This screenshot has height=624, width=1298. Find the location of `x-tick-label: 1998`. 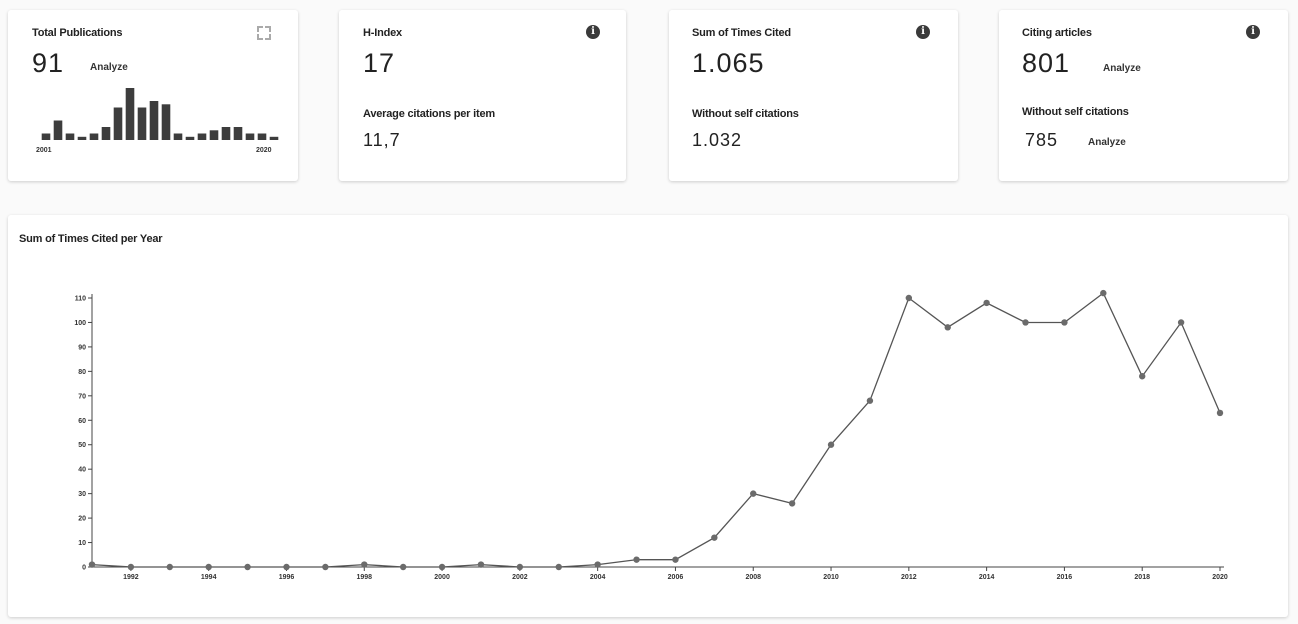

x-tick-label: 1998 is located at coordinates (364, 577).